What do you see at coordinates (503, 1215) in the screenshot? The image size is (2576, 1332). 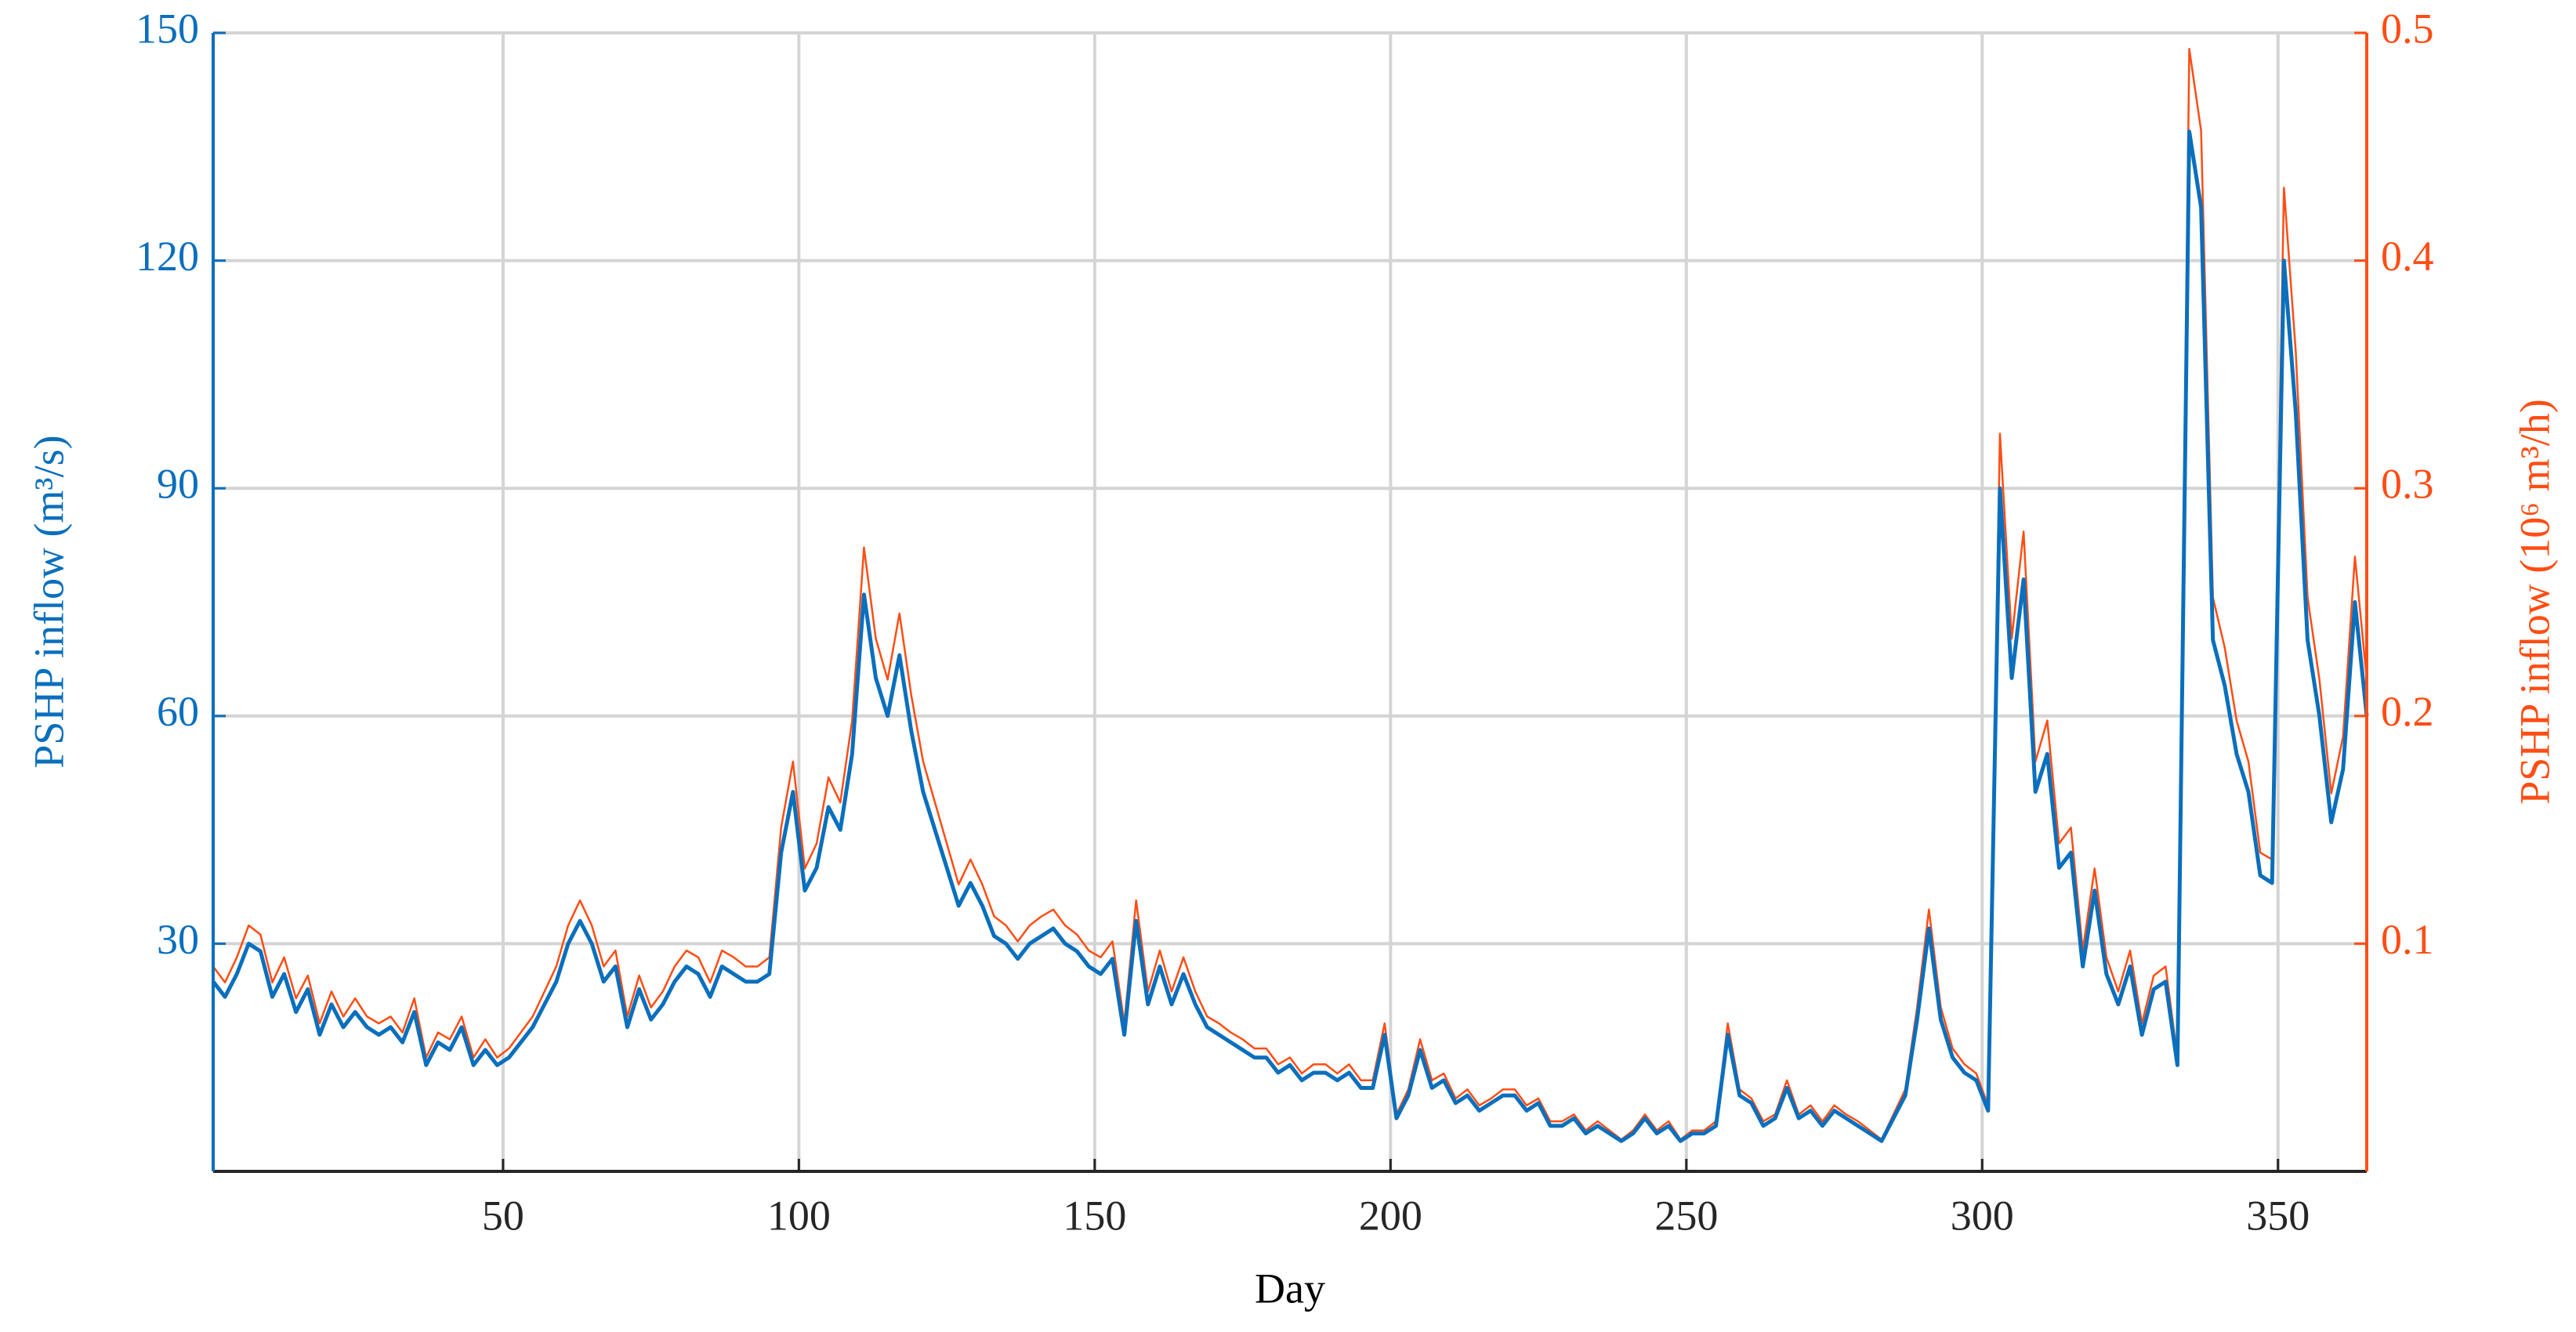 I see `x-tick-label: 50` at bounding box center [503, 1215].